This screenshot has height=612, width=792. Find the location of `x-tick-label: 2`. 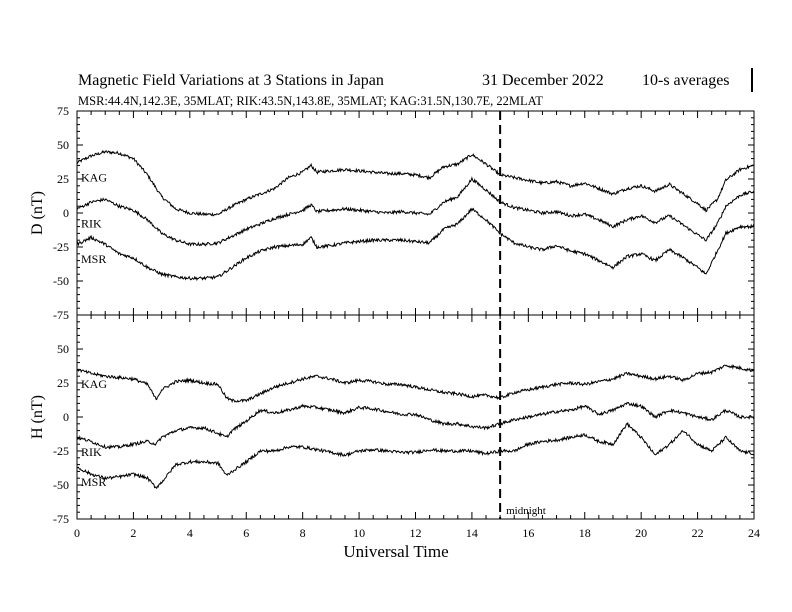

x-tick-label: 2 is located at coordinates (133, 533).